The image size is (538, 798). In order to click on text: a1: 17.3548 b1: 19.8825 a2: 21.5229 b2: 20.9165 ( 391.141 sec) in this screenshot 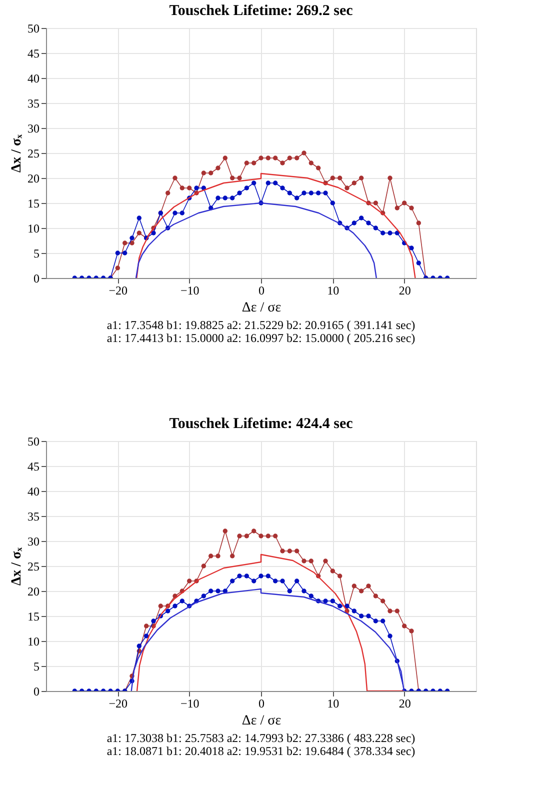, I will do `click(261, 325)`.